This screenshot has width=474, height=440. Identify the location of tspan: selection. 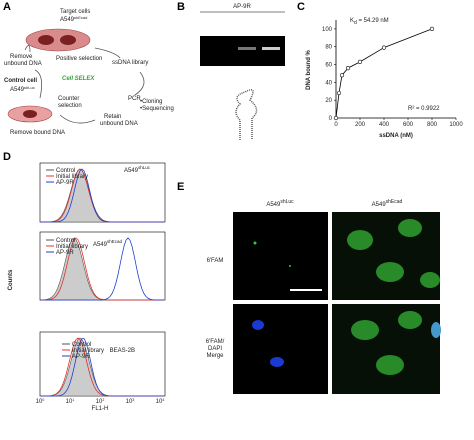
(70, 106).